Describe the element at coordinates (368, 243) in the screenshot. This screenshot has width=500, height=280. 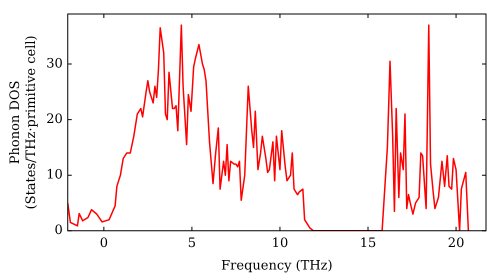
I see `x-tick-label: 15` at that location.